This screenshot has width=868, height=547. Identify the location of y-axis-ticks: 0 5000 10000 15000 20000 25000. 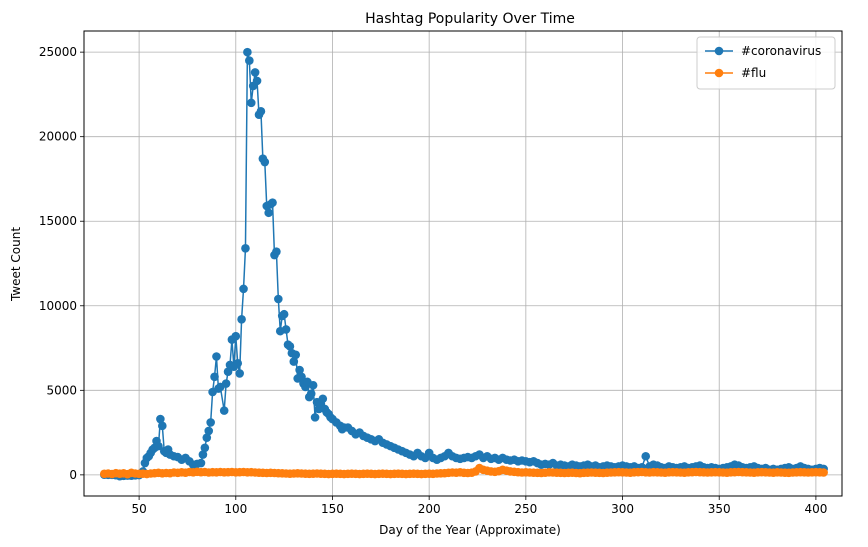
(61, 263).